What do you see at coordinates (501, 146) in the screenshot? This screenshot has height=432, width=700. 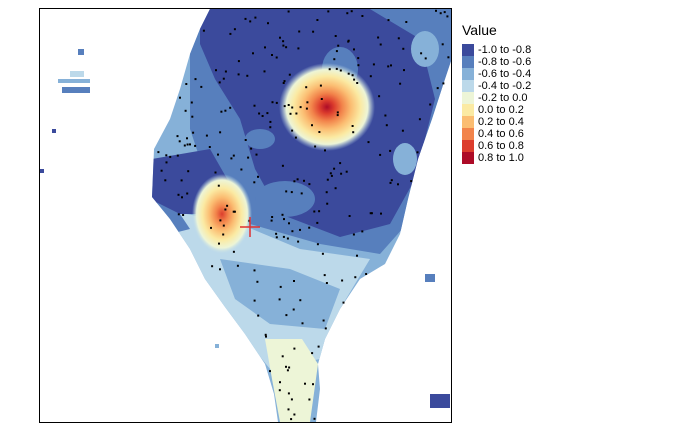 I see `legend-label: 0.6 to 0.8` at bounding box center [501, 146].